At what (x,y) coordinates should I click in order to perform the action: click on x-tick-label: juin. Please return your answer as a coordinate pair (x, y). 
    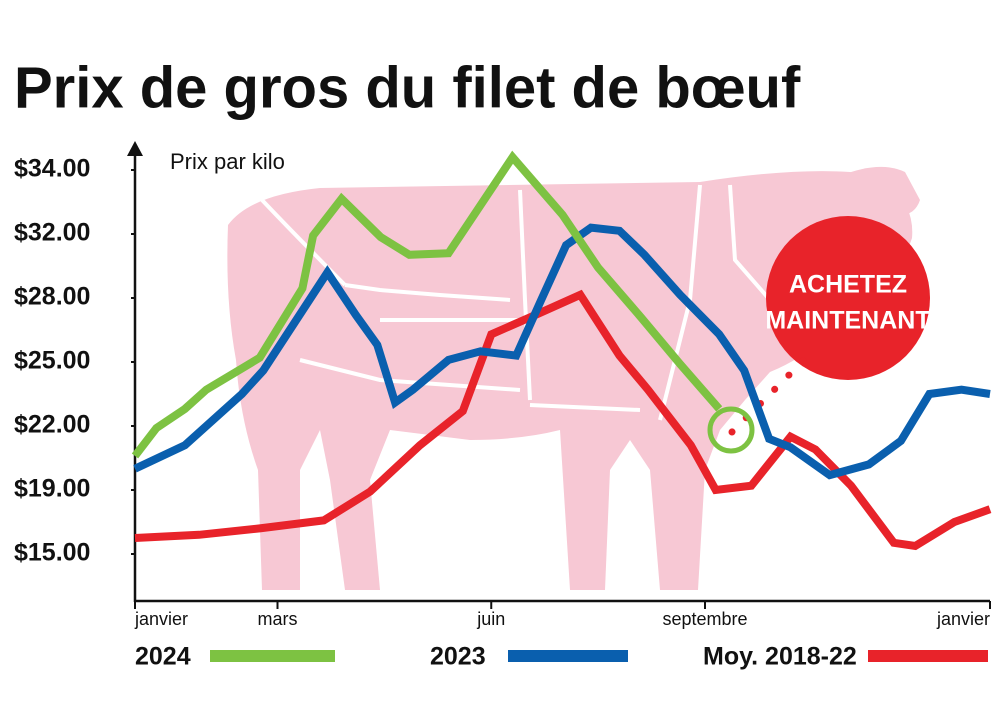
    Looking at the image, I should click on (490, 619).